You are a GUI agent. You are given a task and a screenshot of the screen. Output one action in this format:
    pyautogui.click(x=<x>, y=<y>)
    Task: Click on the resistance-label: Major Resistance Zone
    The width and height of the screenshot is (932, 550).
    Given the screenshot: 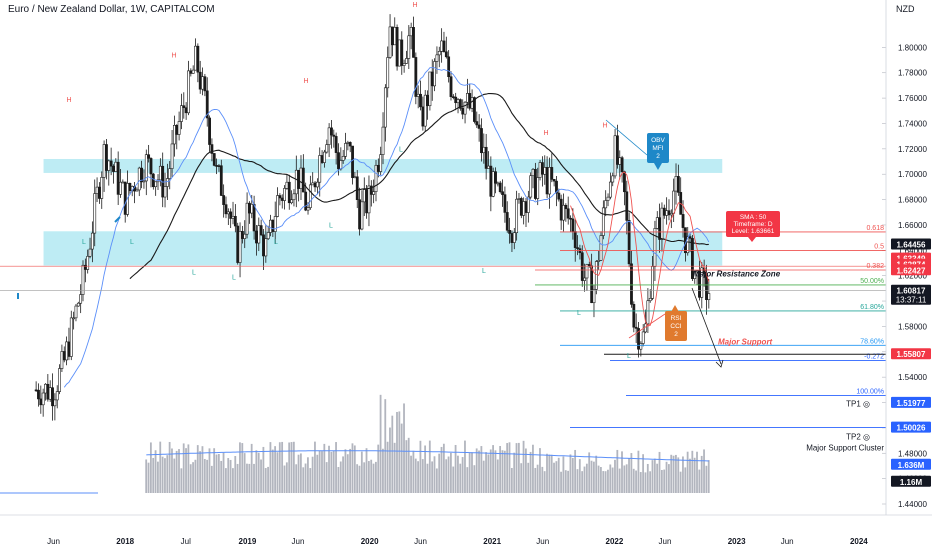 What is the action you would take?
    pyautogui.click(x=737, y=273)
    